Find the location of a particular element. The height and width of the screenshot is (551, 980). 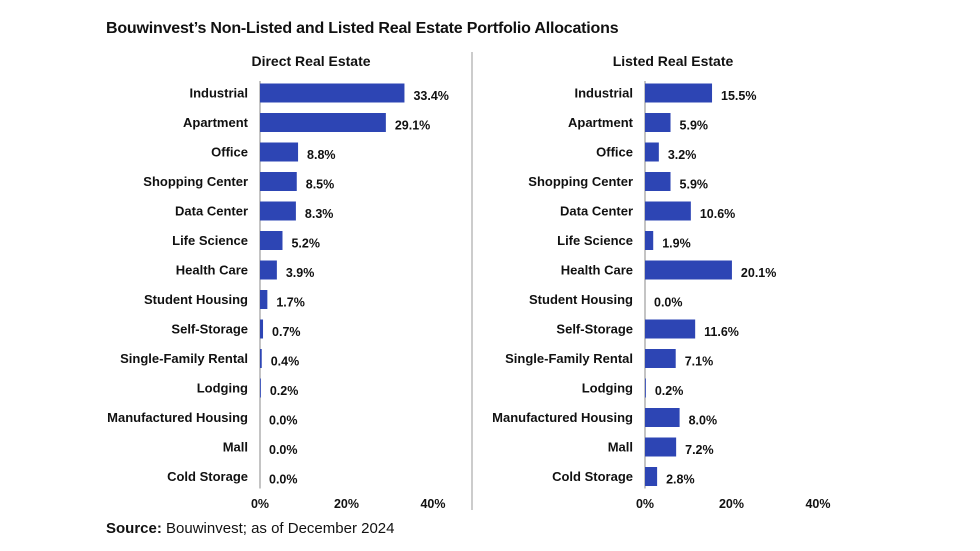

value-label: 3.9% is located at coordinates (300, 273).